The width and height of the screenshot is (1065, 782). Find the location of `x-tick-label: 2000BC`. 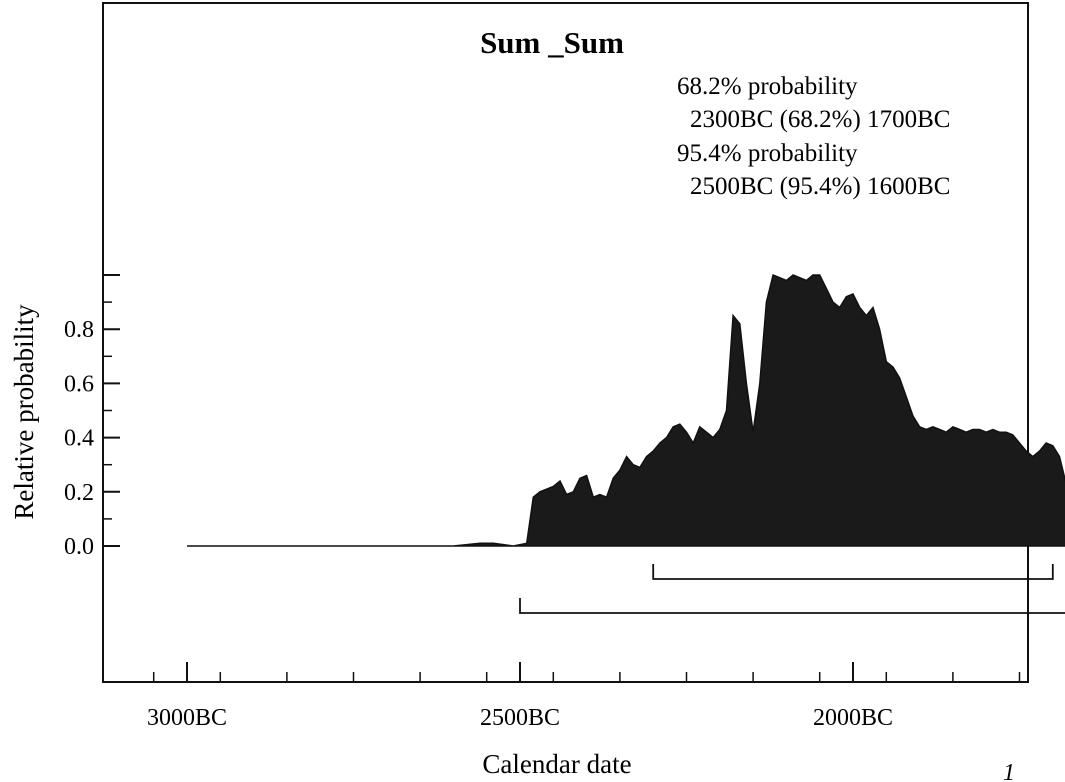

x-tick-label: 2000BC is located at coordinates (853, 718).